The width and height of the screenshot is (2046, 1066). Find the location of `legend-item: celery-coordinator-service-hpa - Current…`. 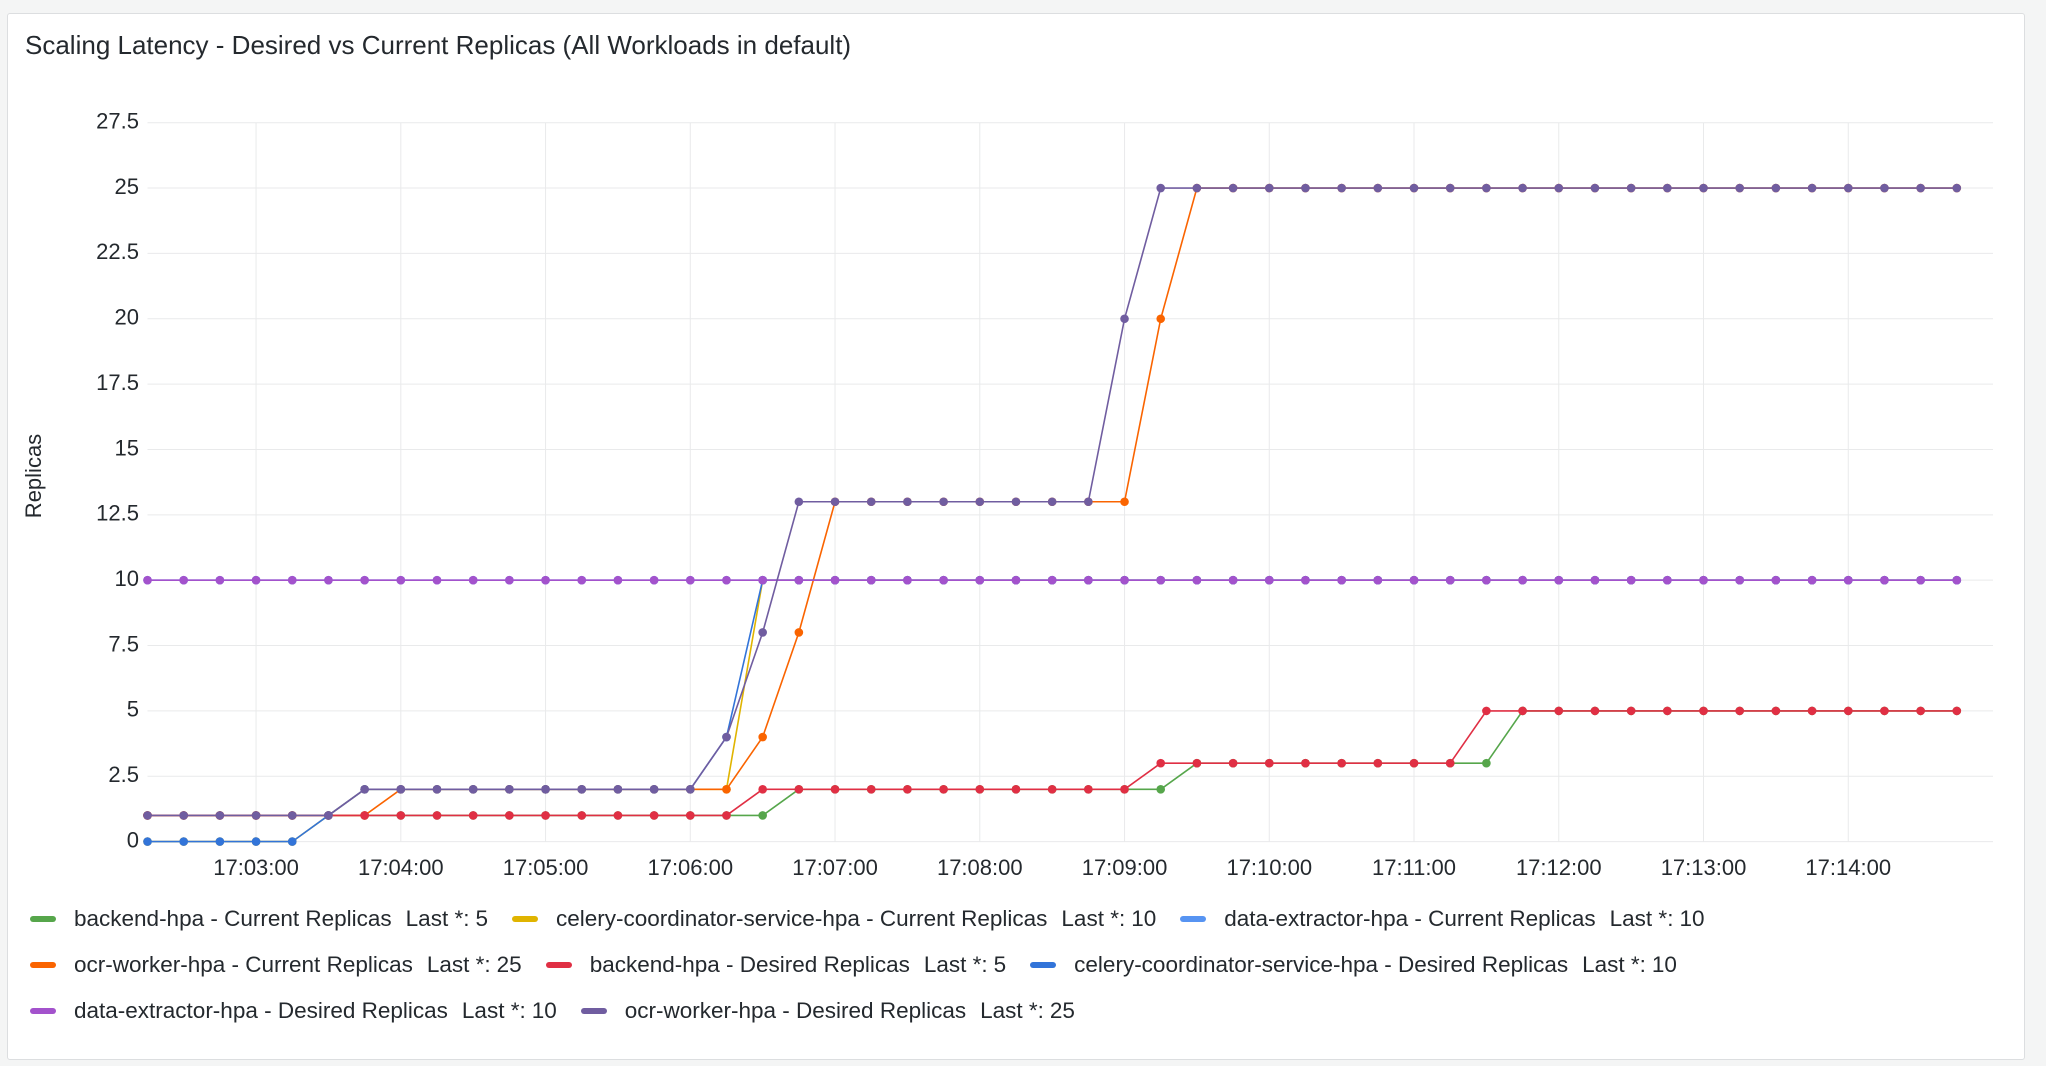

legend-item: celery-coordinator-service-hpa - Current… is located at coordinates (834, 919).